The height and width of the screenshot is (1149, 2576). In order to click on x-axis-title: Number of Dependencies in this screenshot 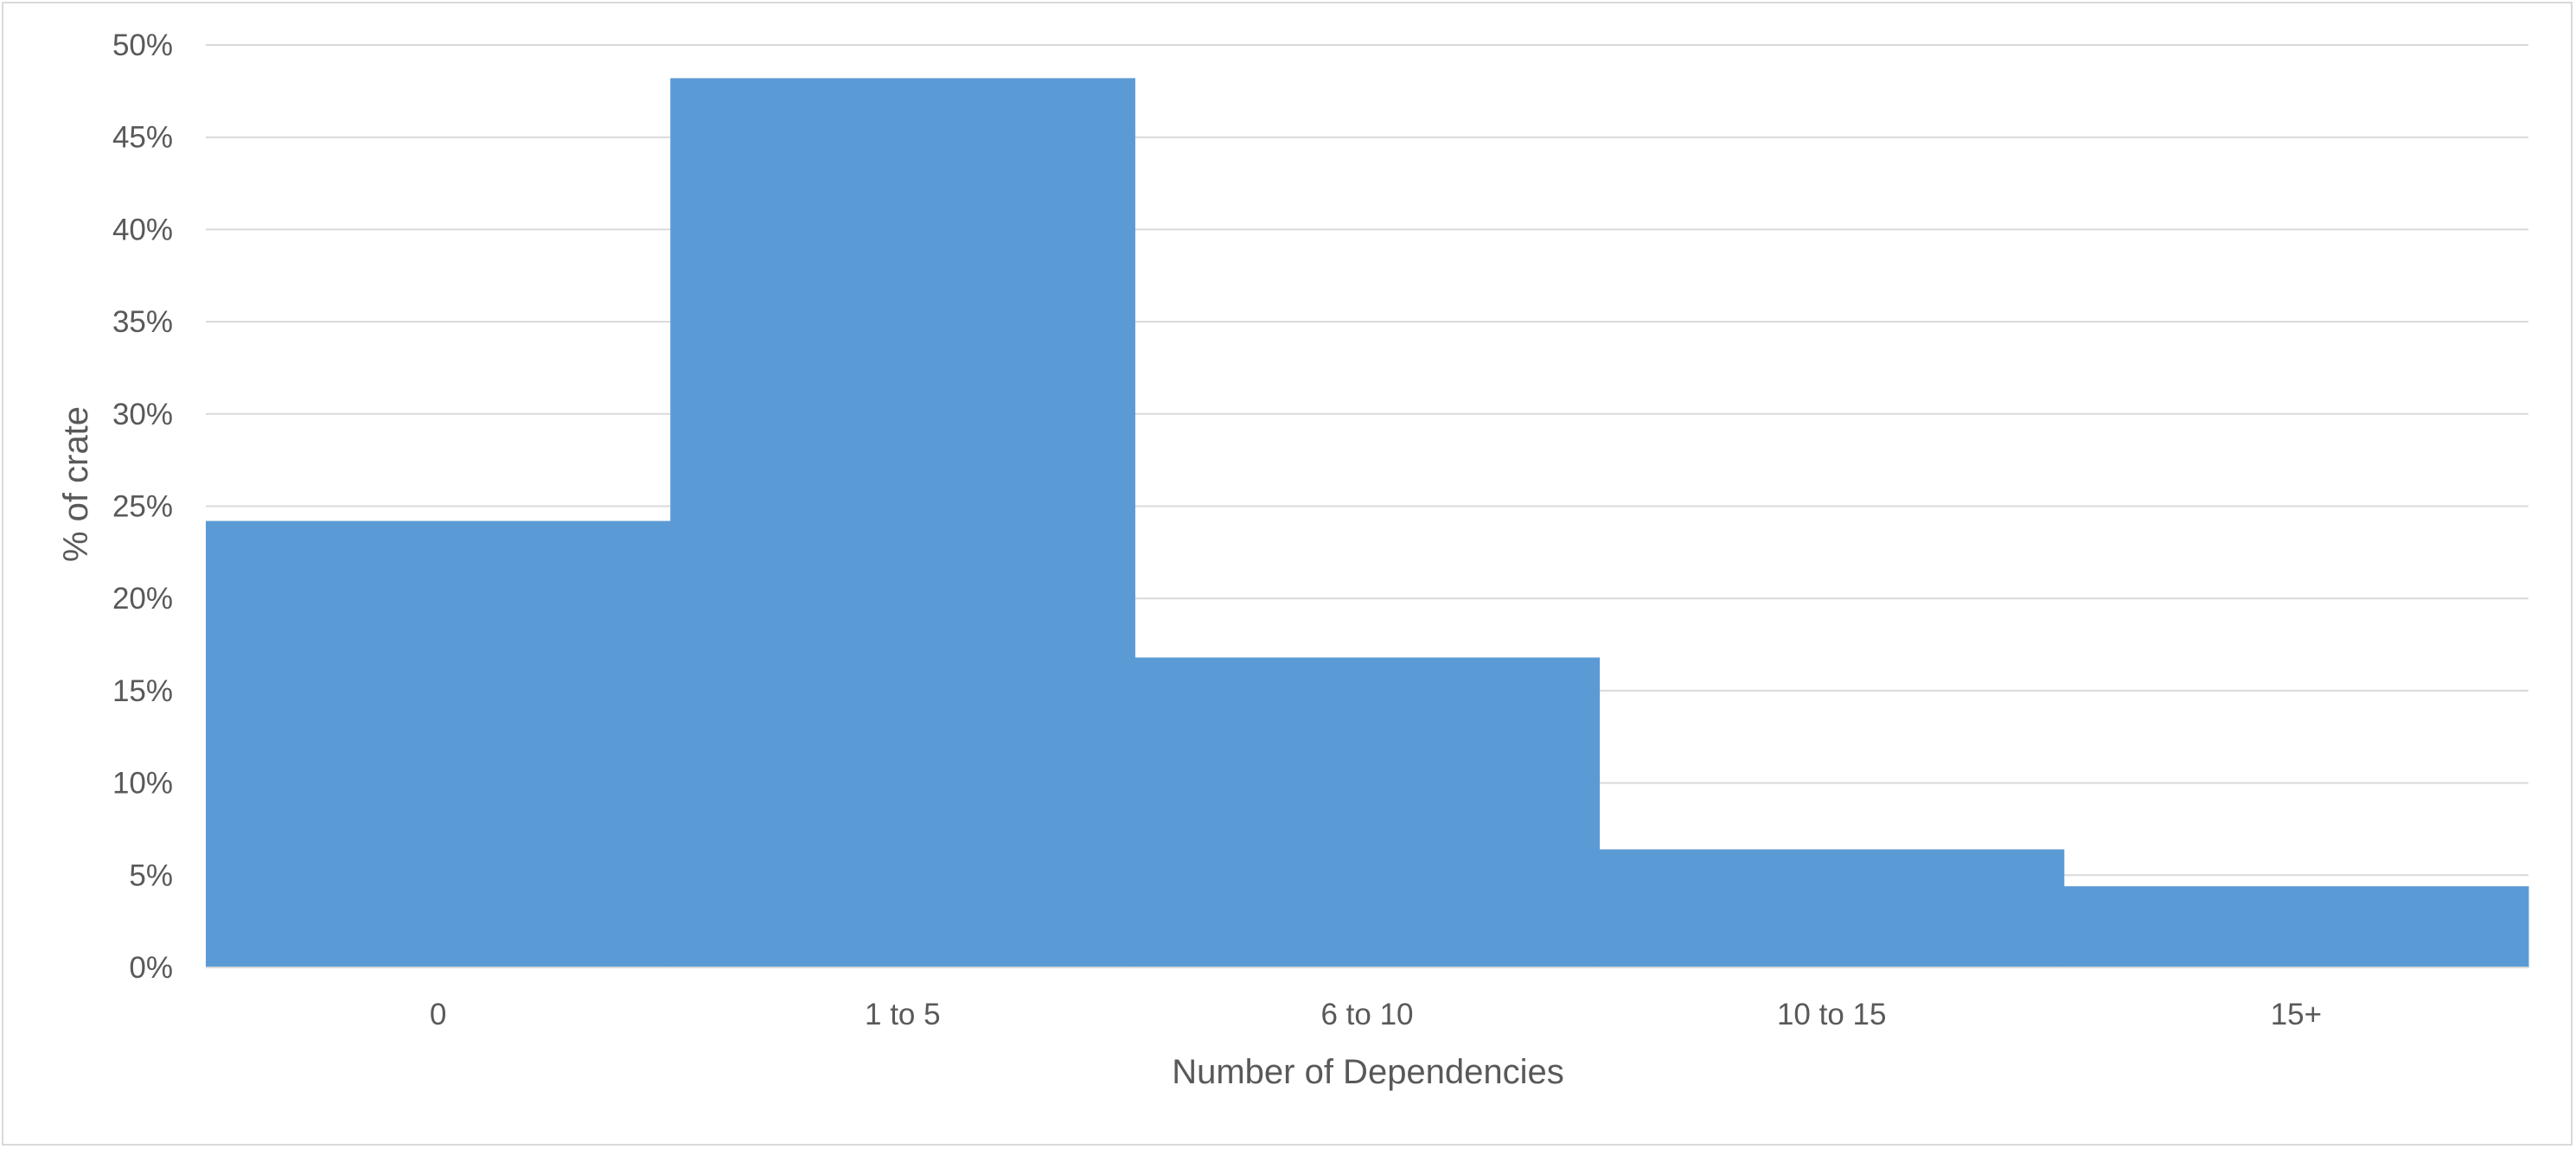, I will do `click(1368, 1072)`.